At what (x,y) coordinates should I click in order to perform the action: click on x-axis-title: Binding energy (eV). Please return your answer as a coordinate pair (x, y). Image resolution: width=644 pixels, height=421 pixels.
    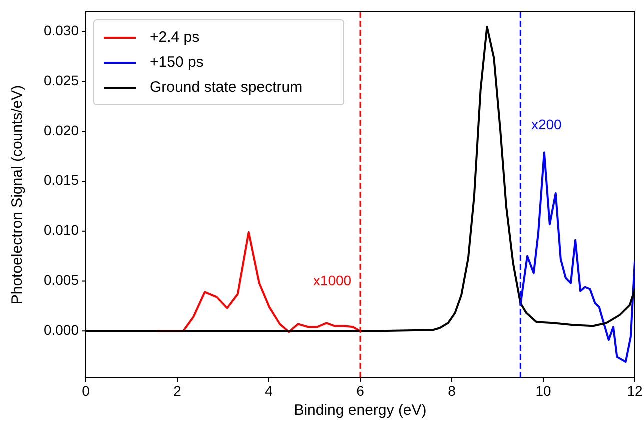
    Looking at the image, I should click on (360, 410).